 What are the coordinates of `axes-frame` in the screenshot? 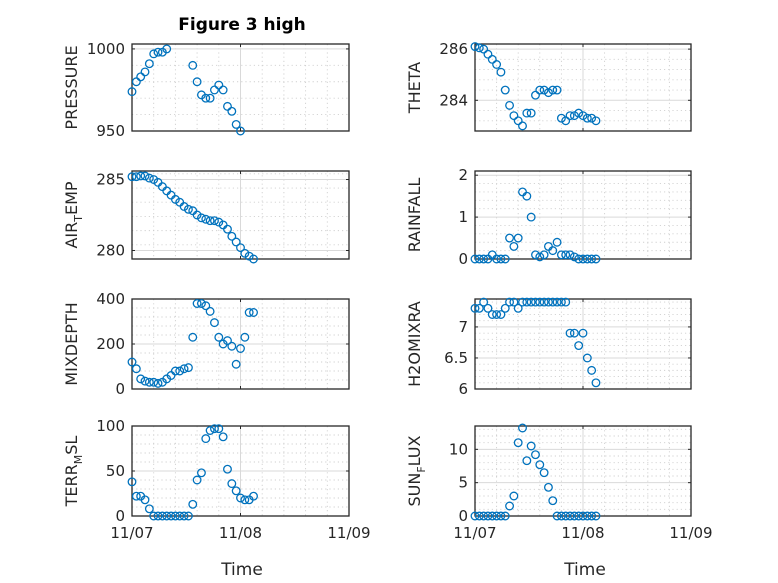 It's located at (583, 344).